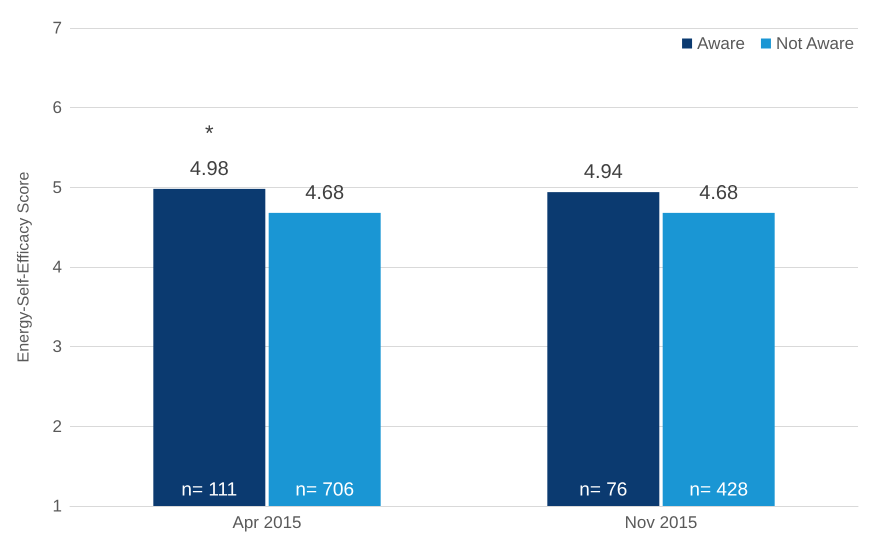  Describe the element at coordinates (721, 43) in the screenshot. I see `legend-label: Aware` at that location.